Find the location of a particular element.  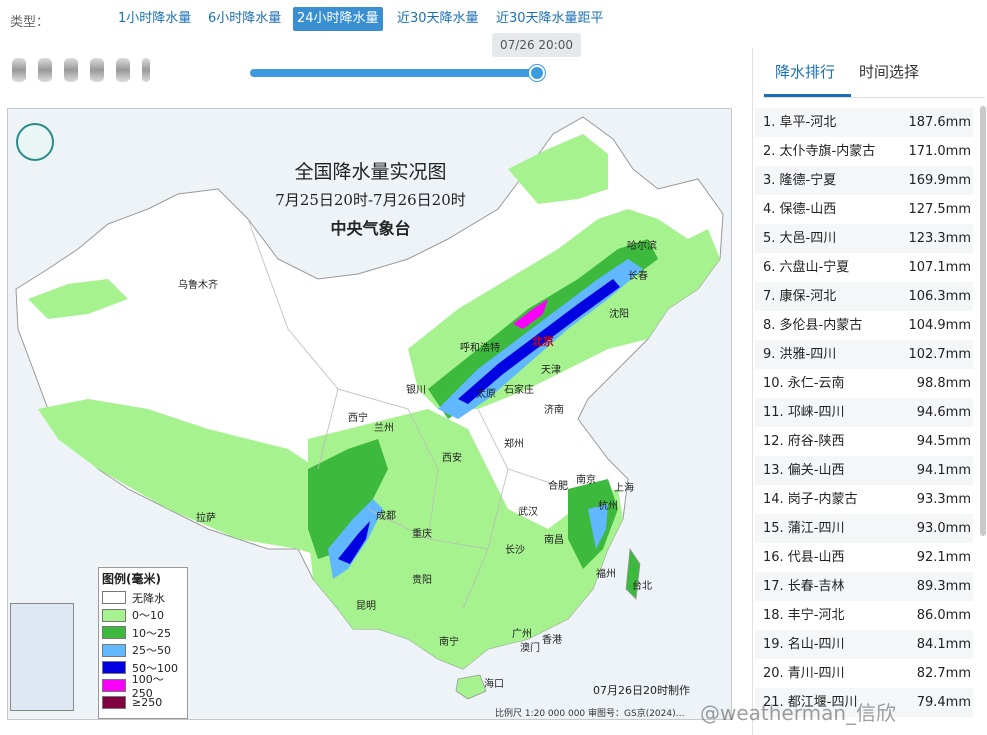

ranking-row: 4. 保德-山西 127.5mm is located at coordinates (864, 209).